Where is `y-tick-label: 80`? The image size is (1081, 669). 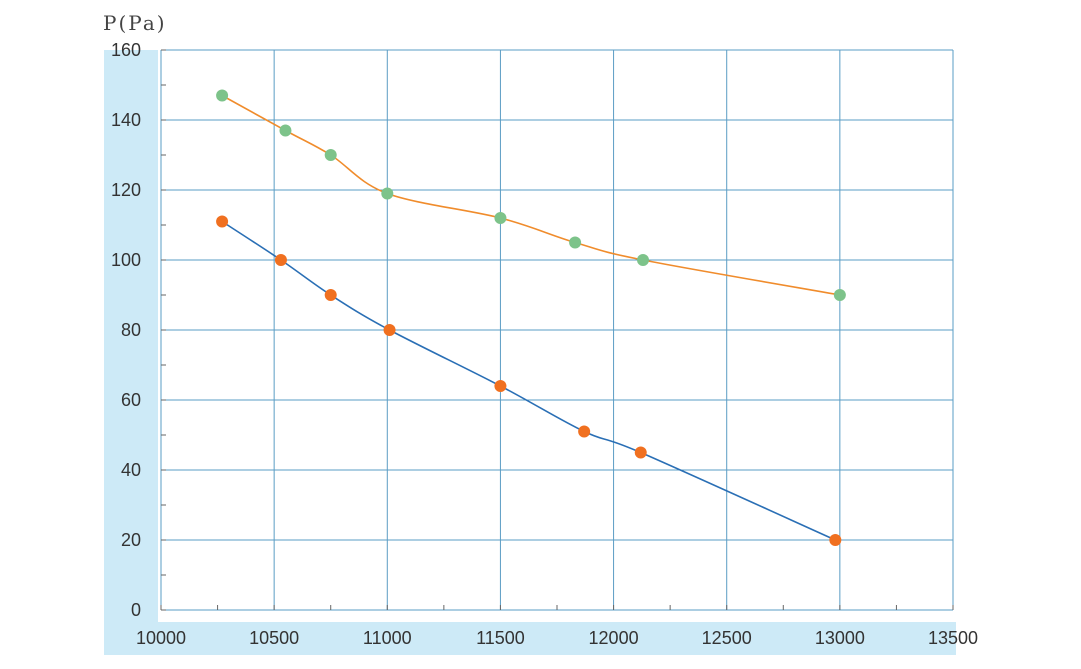 y-tick-label: 80 is located at coordinates (131, 330).